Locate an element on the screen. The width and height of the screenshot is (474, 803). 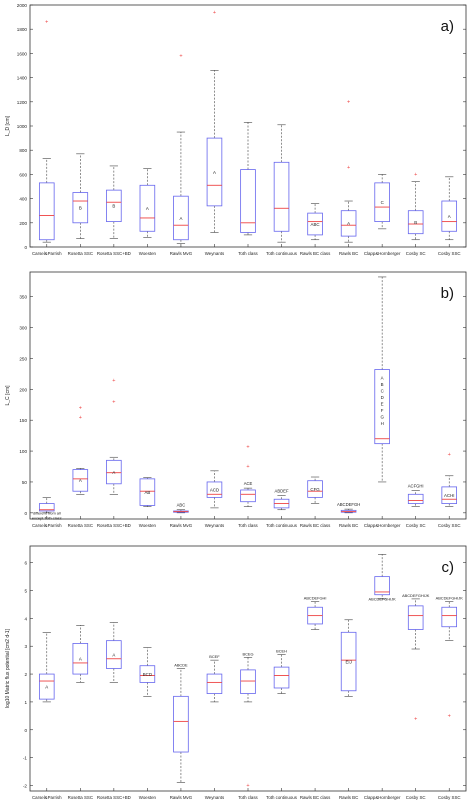
y-tick-label: 350 is located at coordinates (23, 297).